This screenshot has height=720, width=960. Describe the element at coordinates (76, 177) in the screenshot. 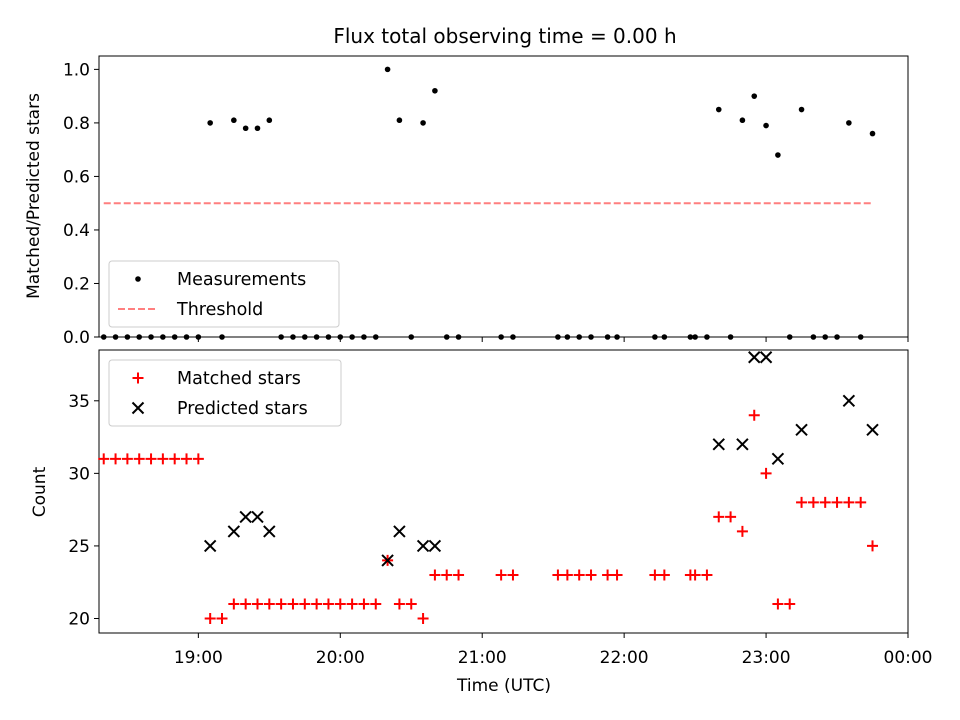

I see `top-y-tick-label: 0.6` at that location.